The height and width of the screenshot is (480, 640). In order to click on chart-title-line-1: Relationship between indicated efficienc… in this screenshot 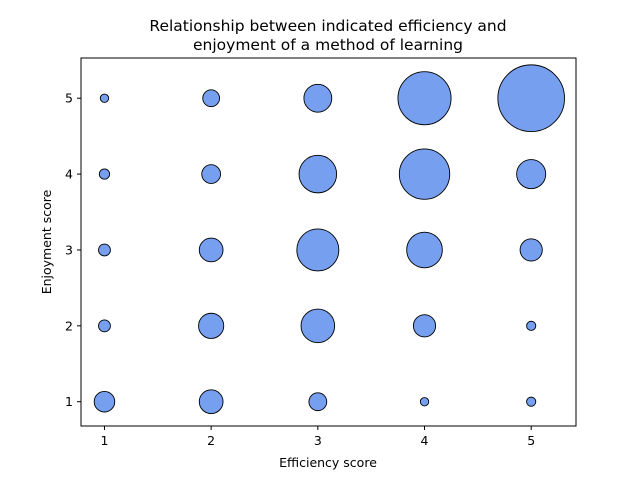, I will do `click(327, 26)`.